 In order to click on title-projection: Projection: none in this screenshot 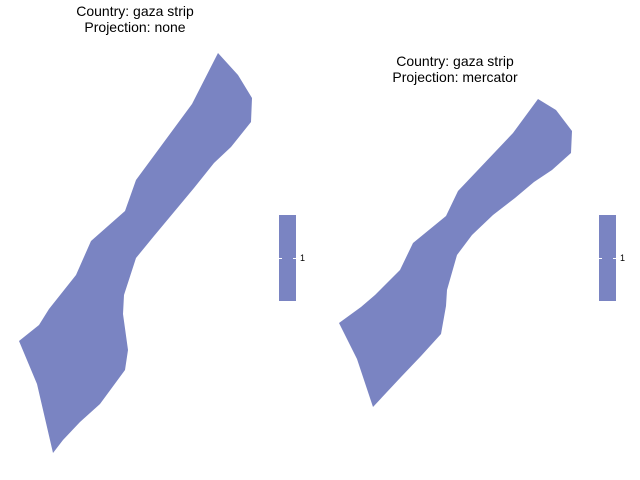, I will do `click(135, 27)`.